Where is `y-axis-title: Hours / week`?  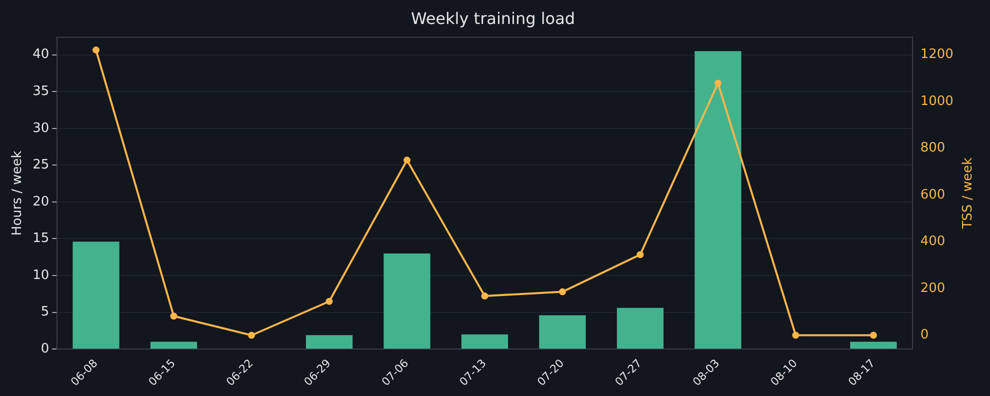
y-axis-title: Hours / week is located at coordinates (18, 193).